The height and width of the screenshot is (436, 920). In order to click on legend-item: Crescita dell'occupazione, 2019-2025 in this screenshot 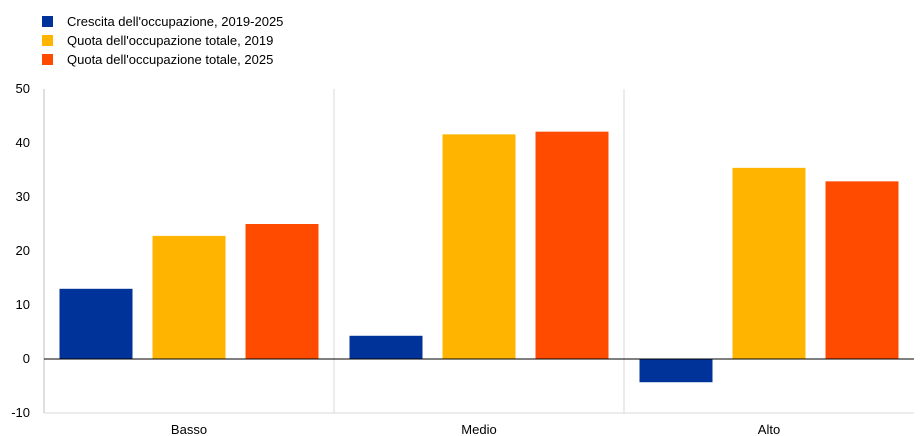, I will do `click(162, 21)`.